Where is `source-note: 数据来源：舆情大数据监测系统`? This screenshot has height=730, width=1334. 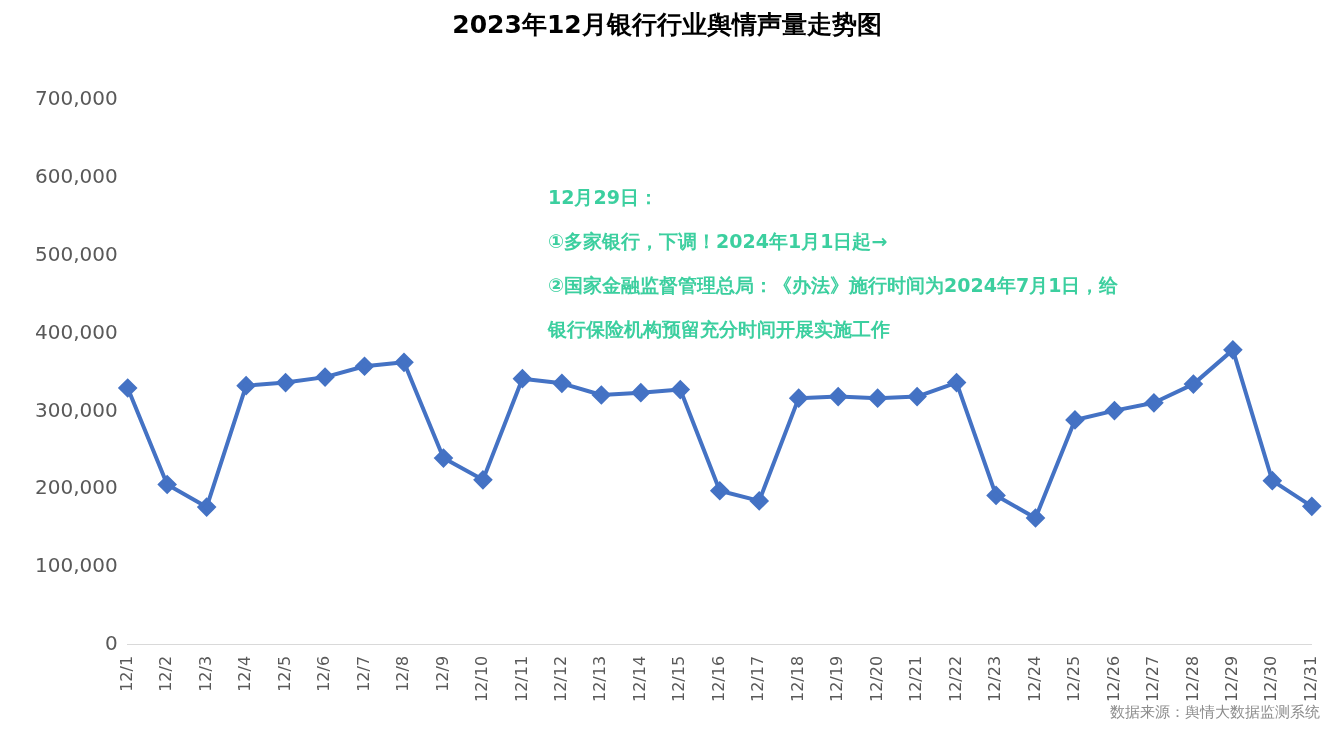 source-note: 数据来源：舆情大数据监测系统 is located at coordinates (1215, 712).